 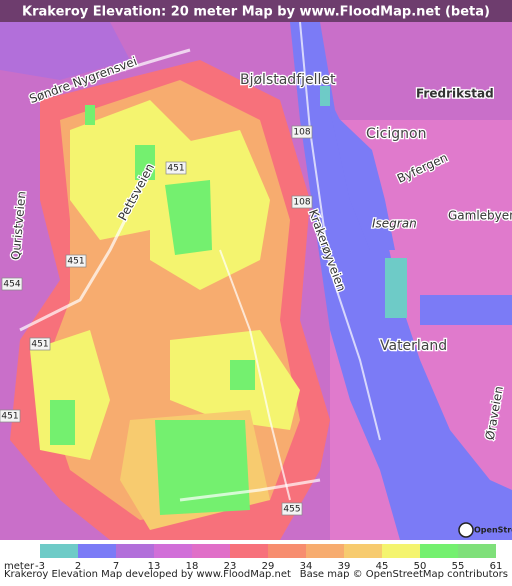 I want to click on road-number: 455, so click(x=291, y=510).